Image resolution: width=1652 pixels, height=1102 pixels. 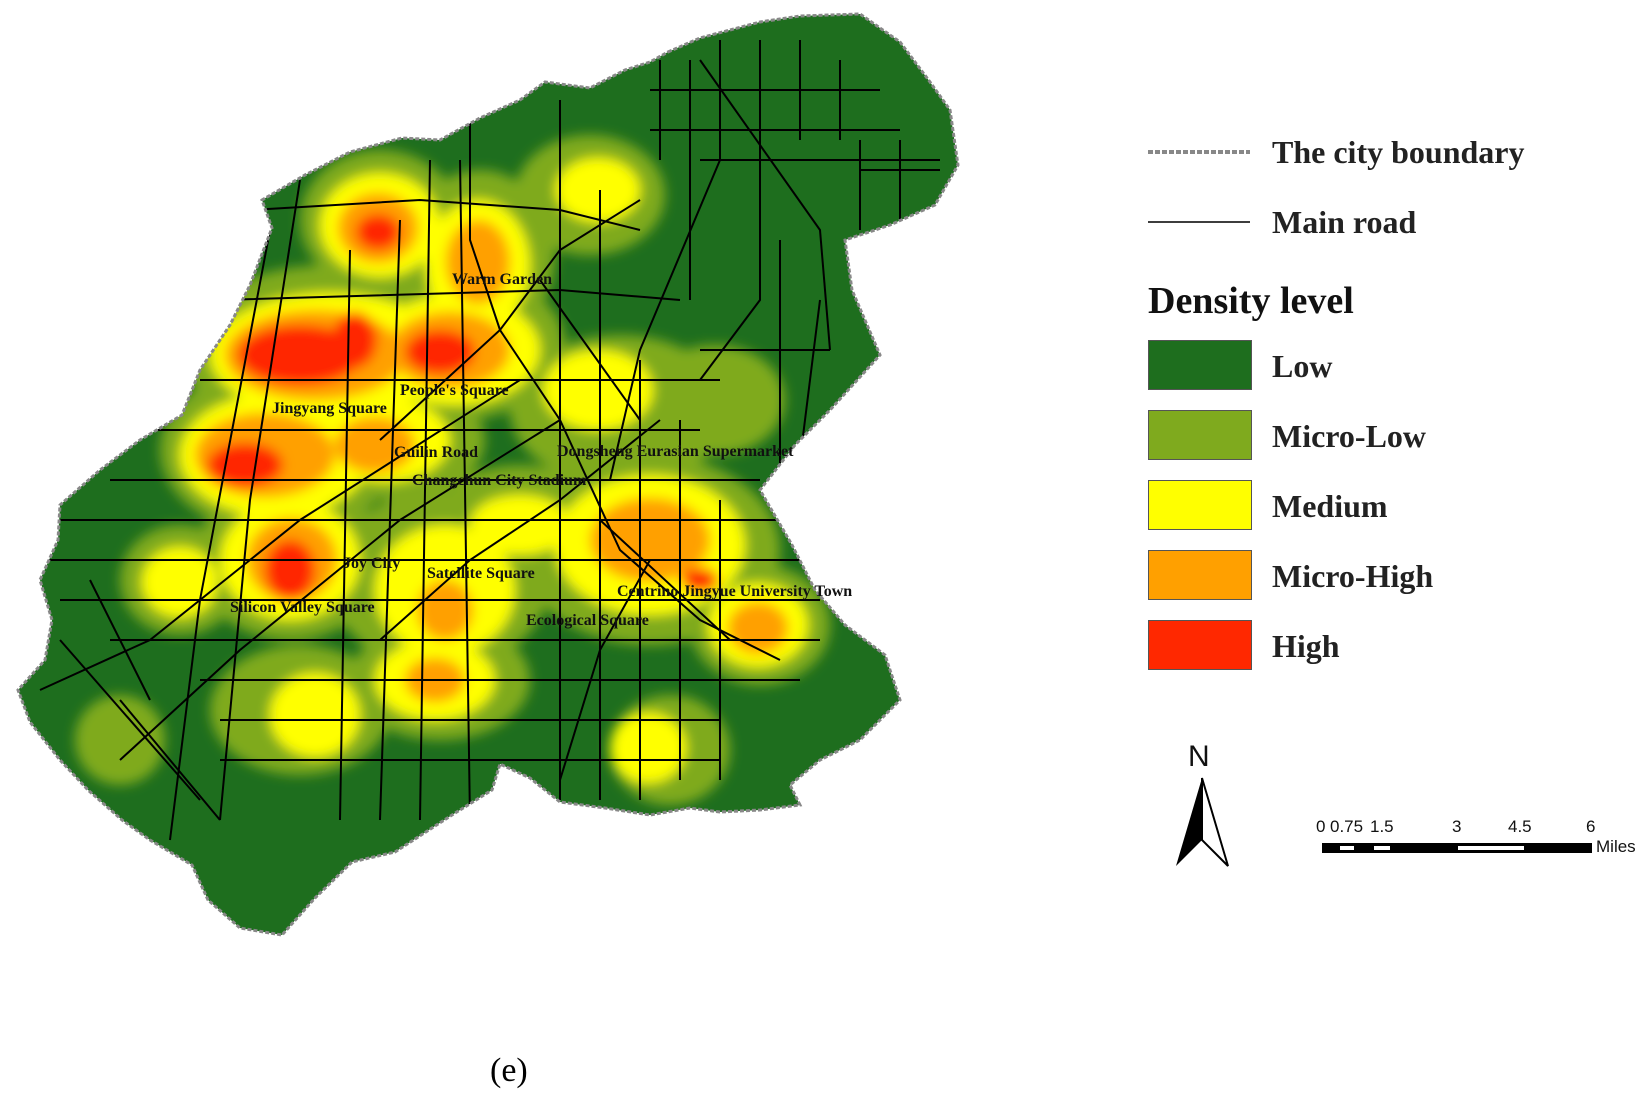 What do you see at coordinates (1616, 846) in the screenshot?
I see `scale-unit: Miles` at bounding box center [1616, 846].